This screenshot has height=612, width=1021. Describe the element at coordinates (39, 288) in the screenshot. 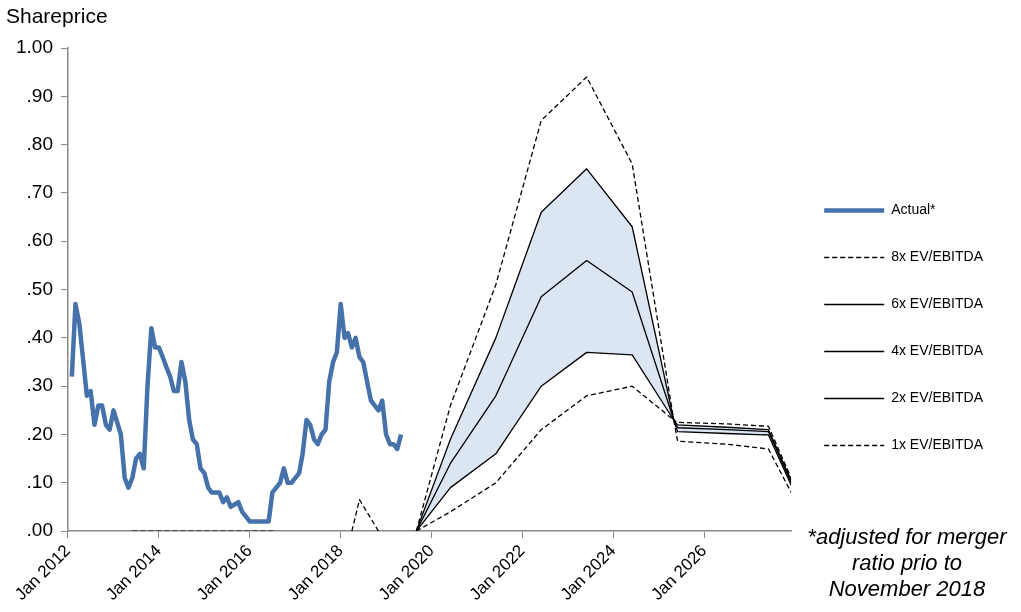

I see `y-tick-label: .50` at that location.